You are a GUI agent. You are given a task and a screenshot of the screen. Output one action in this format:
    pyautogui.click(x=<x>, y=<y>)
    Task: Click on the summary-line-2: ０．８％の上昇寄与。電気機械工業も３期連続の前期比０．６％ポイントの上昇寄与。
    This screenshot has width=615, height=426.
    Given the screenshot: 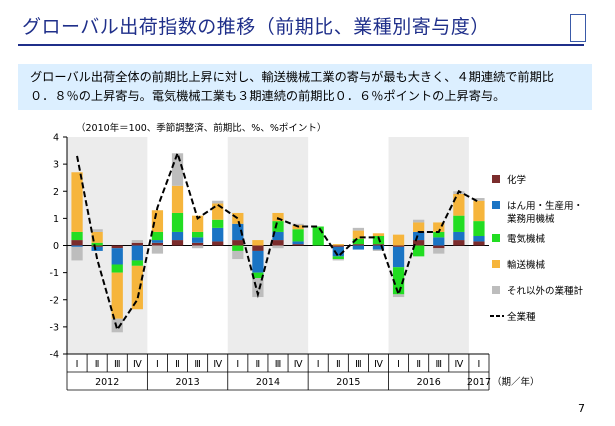 What is the action you would take?
    pyautogui.click(x=268, y=96)
    